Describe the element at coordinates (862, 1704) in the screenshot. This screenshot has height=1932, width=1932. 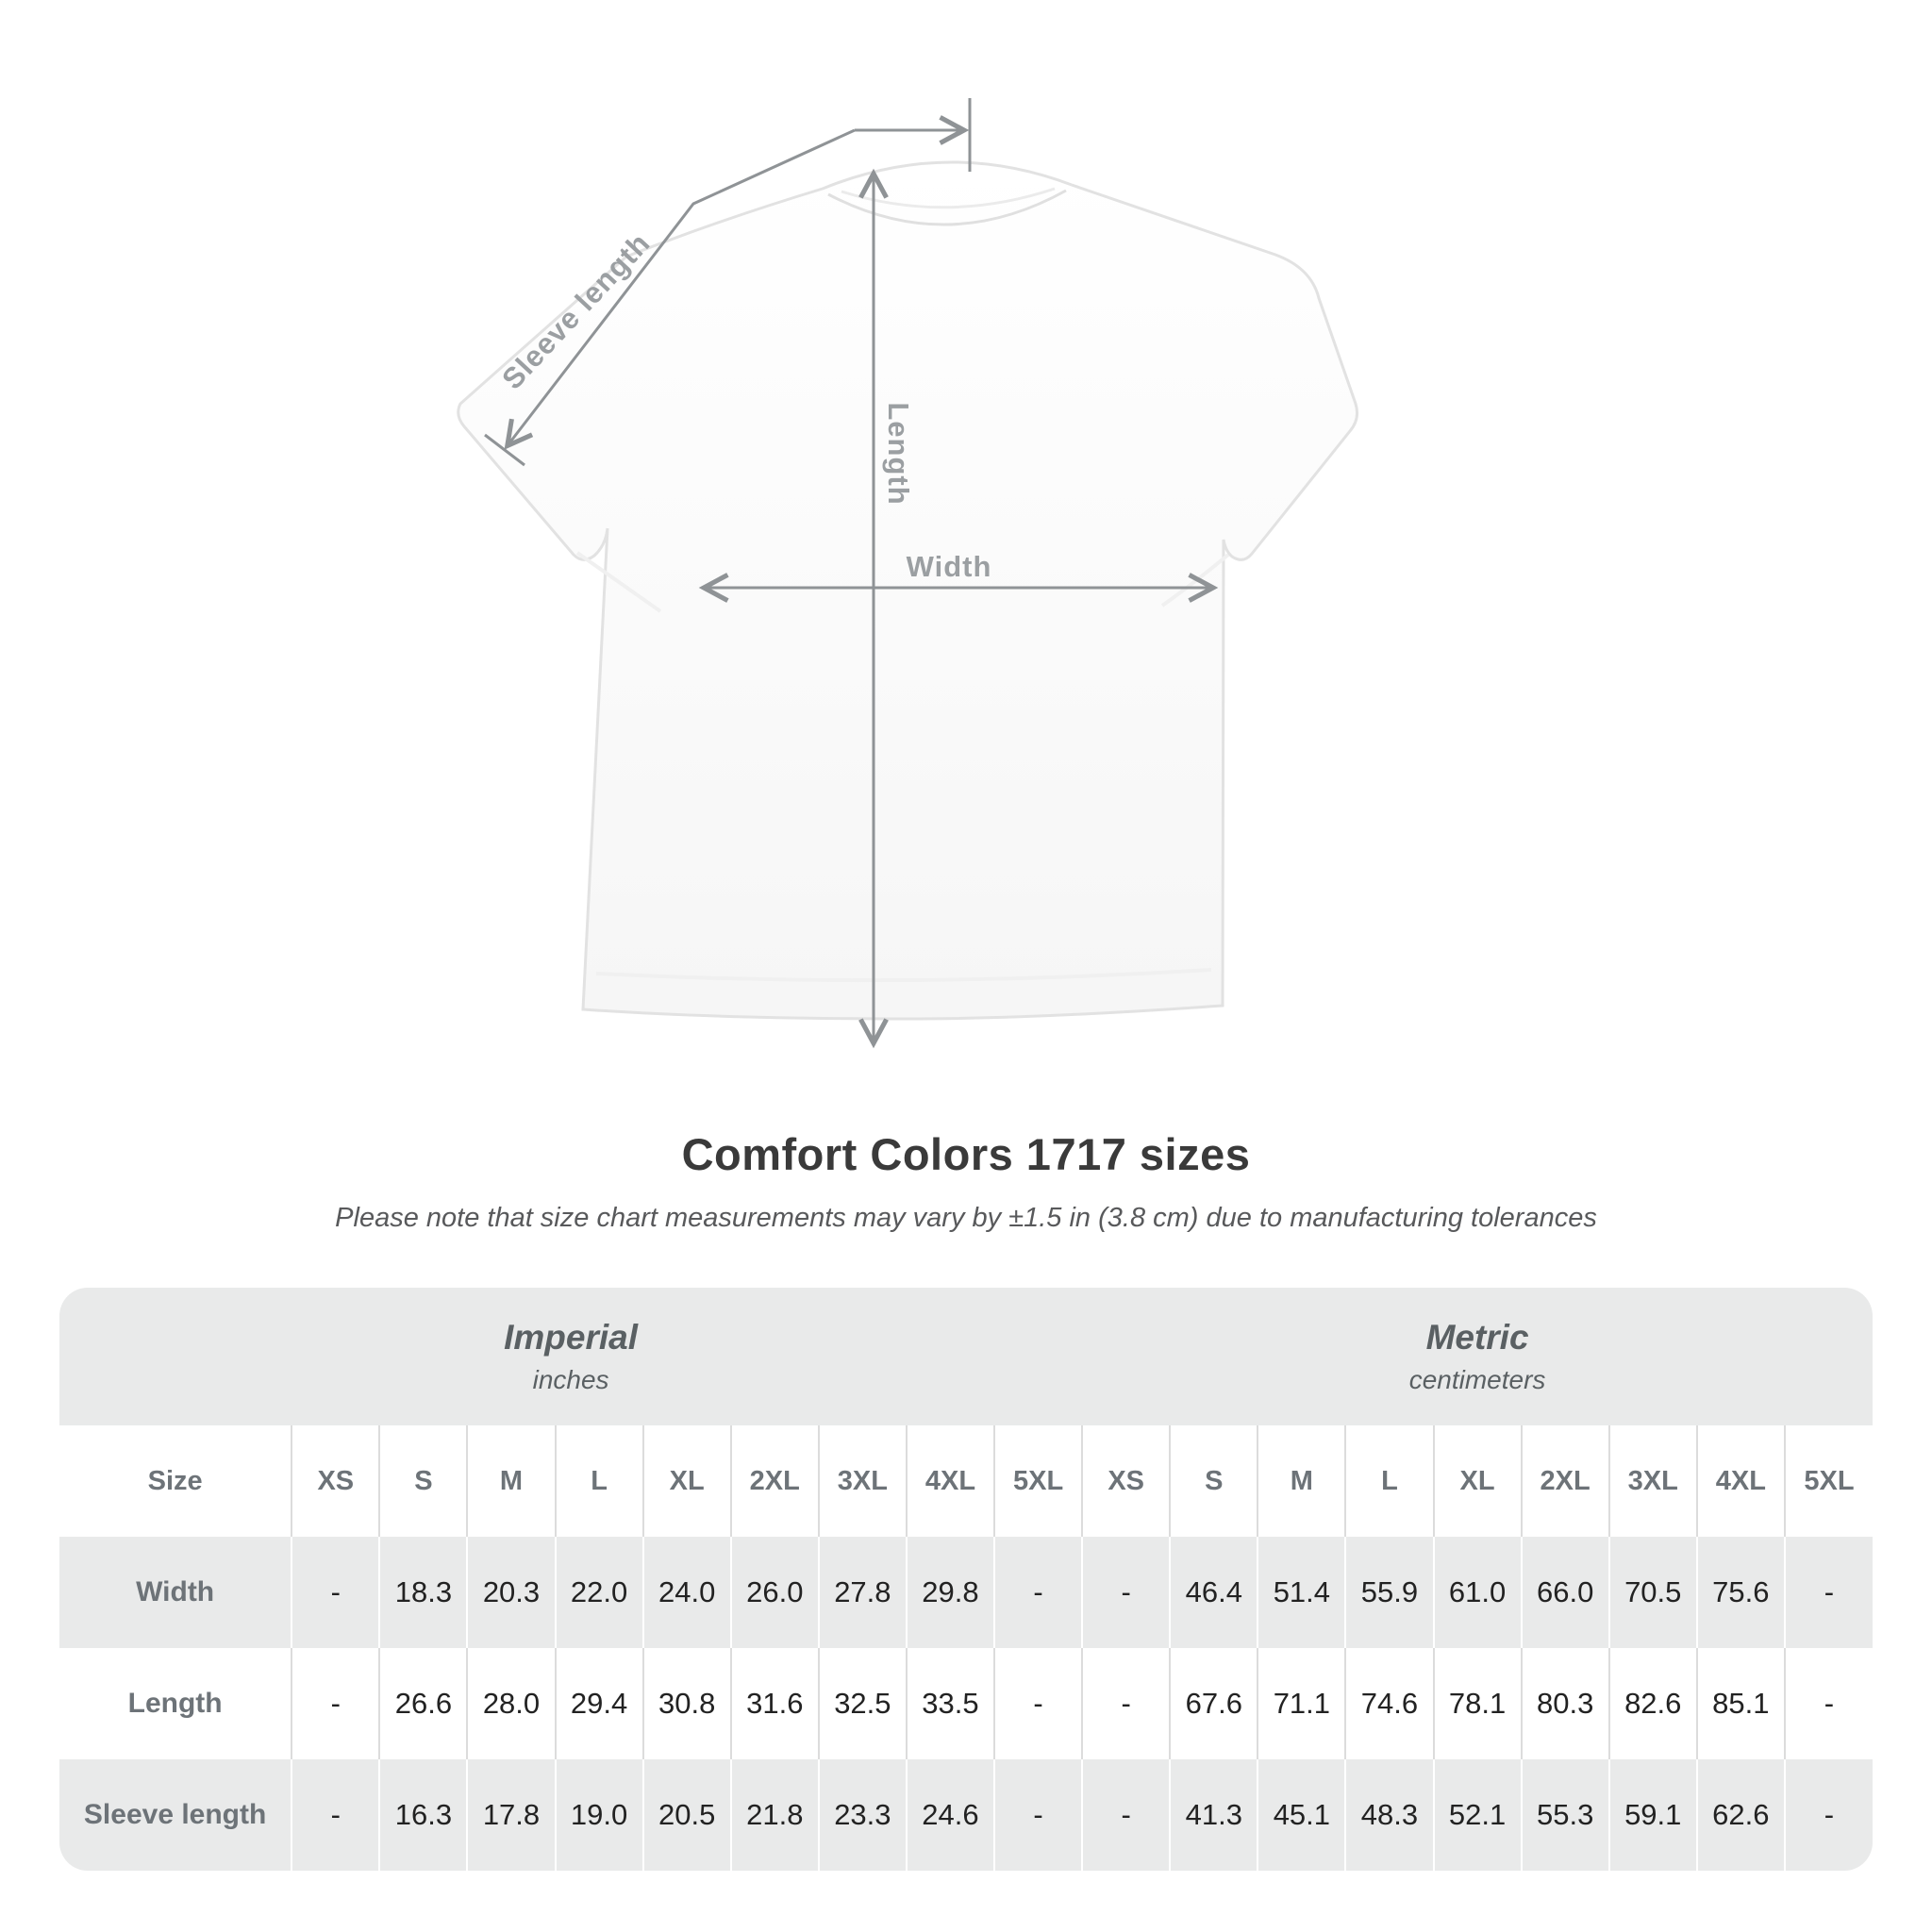
I see `measurement-cell: 32.5` at that location.